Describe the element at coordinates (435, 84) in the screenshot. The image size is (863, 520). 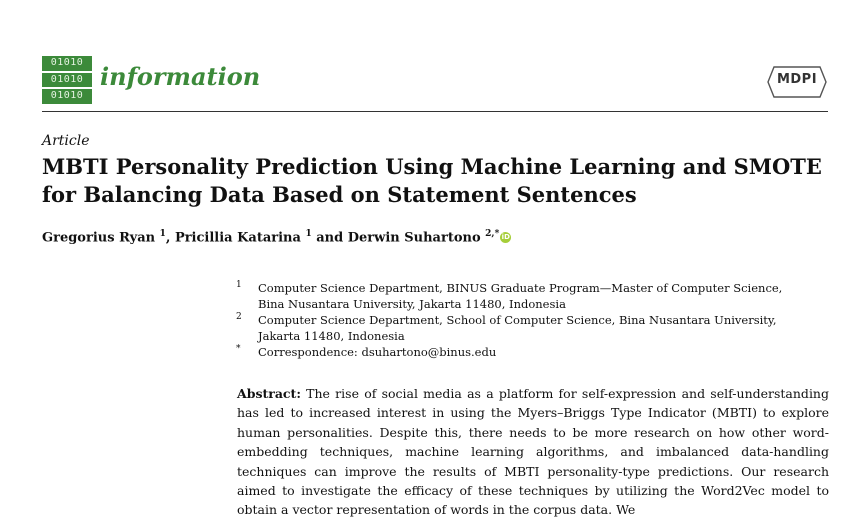
I see `journal-header: 01010 01010 01010 information MDPI` at that location.